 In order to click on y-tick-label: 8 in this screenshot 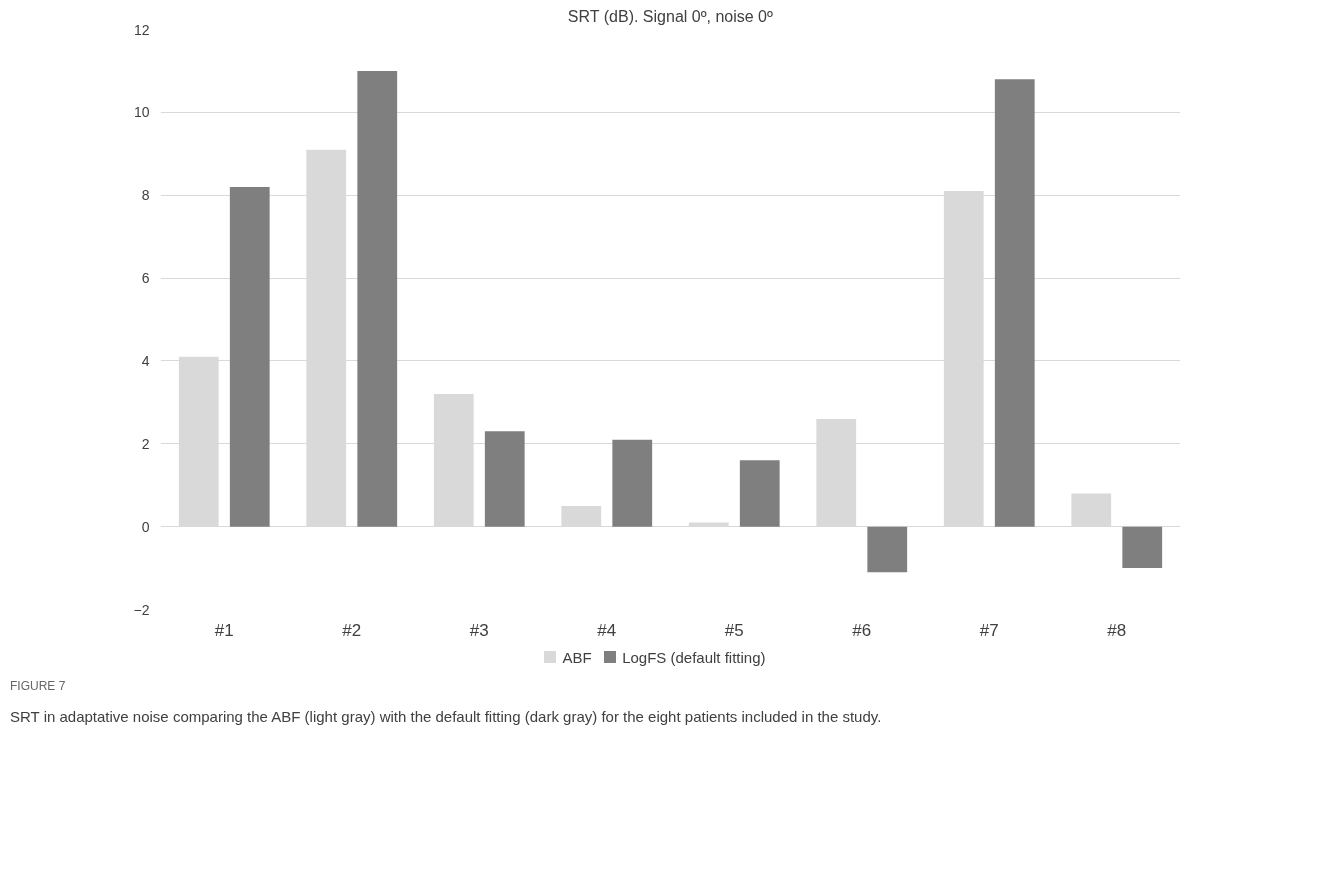, I will do `click(145, 195)`.